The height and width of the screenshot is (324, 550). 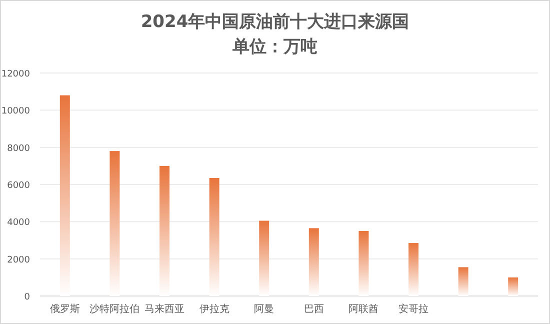 I want to click on x-tick-label: 阿曼, so click(x=264, y=309).